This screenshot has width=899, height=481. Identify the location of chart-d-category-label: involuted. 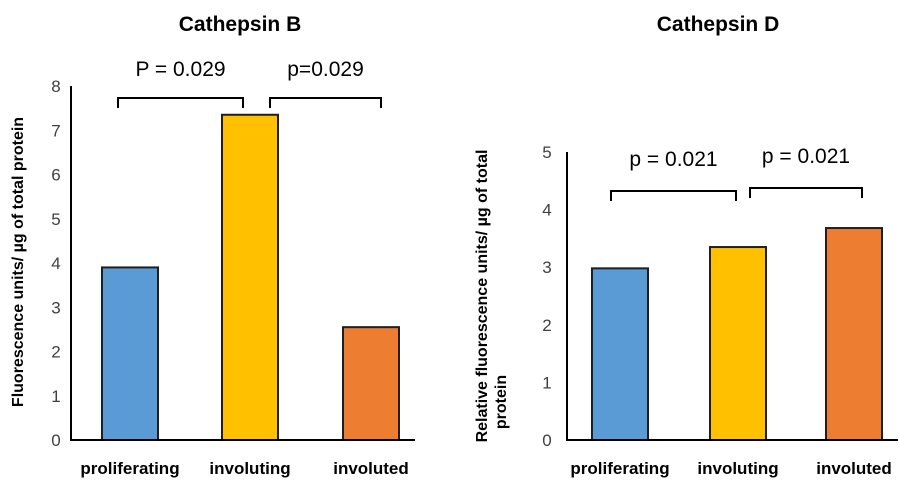
(854, 468).